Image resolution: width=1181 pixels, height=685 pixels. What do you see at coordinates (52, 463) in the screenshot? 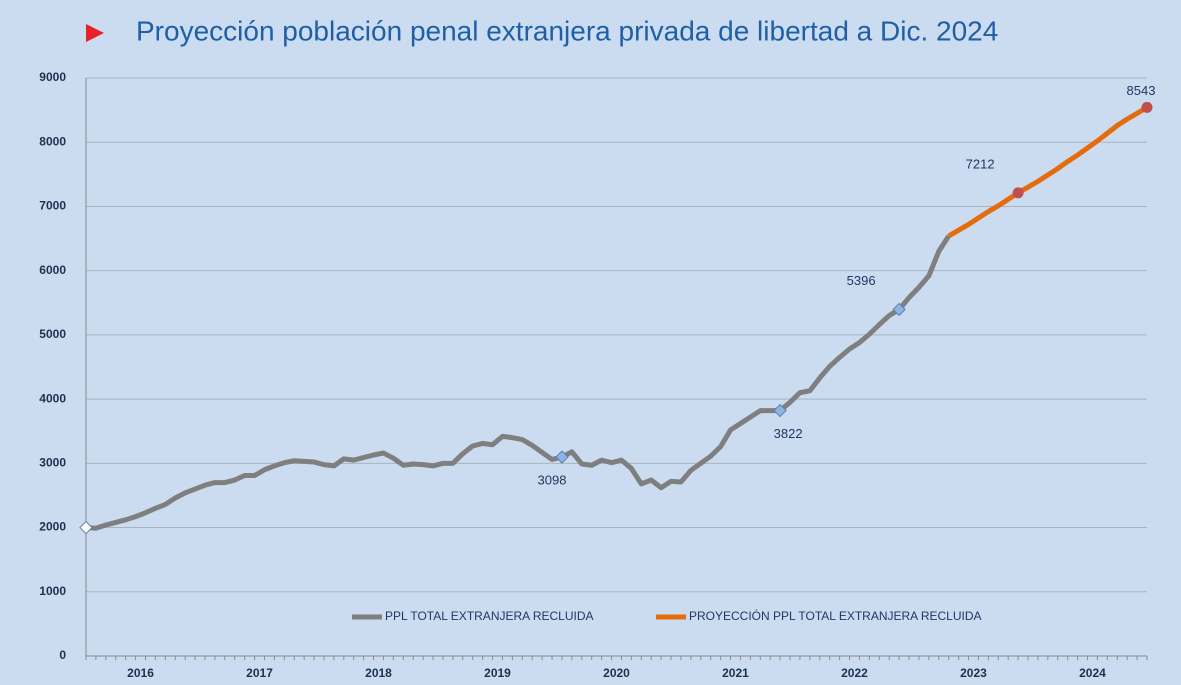
I see `y-tick-label: 3000` at bounding box center [52, 463].